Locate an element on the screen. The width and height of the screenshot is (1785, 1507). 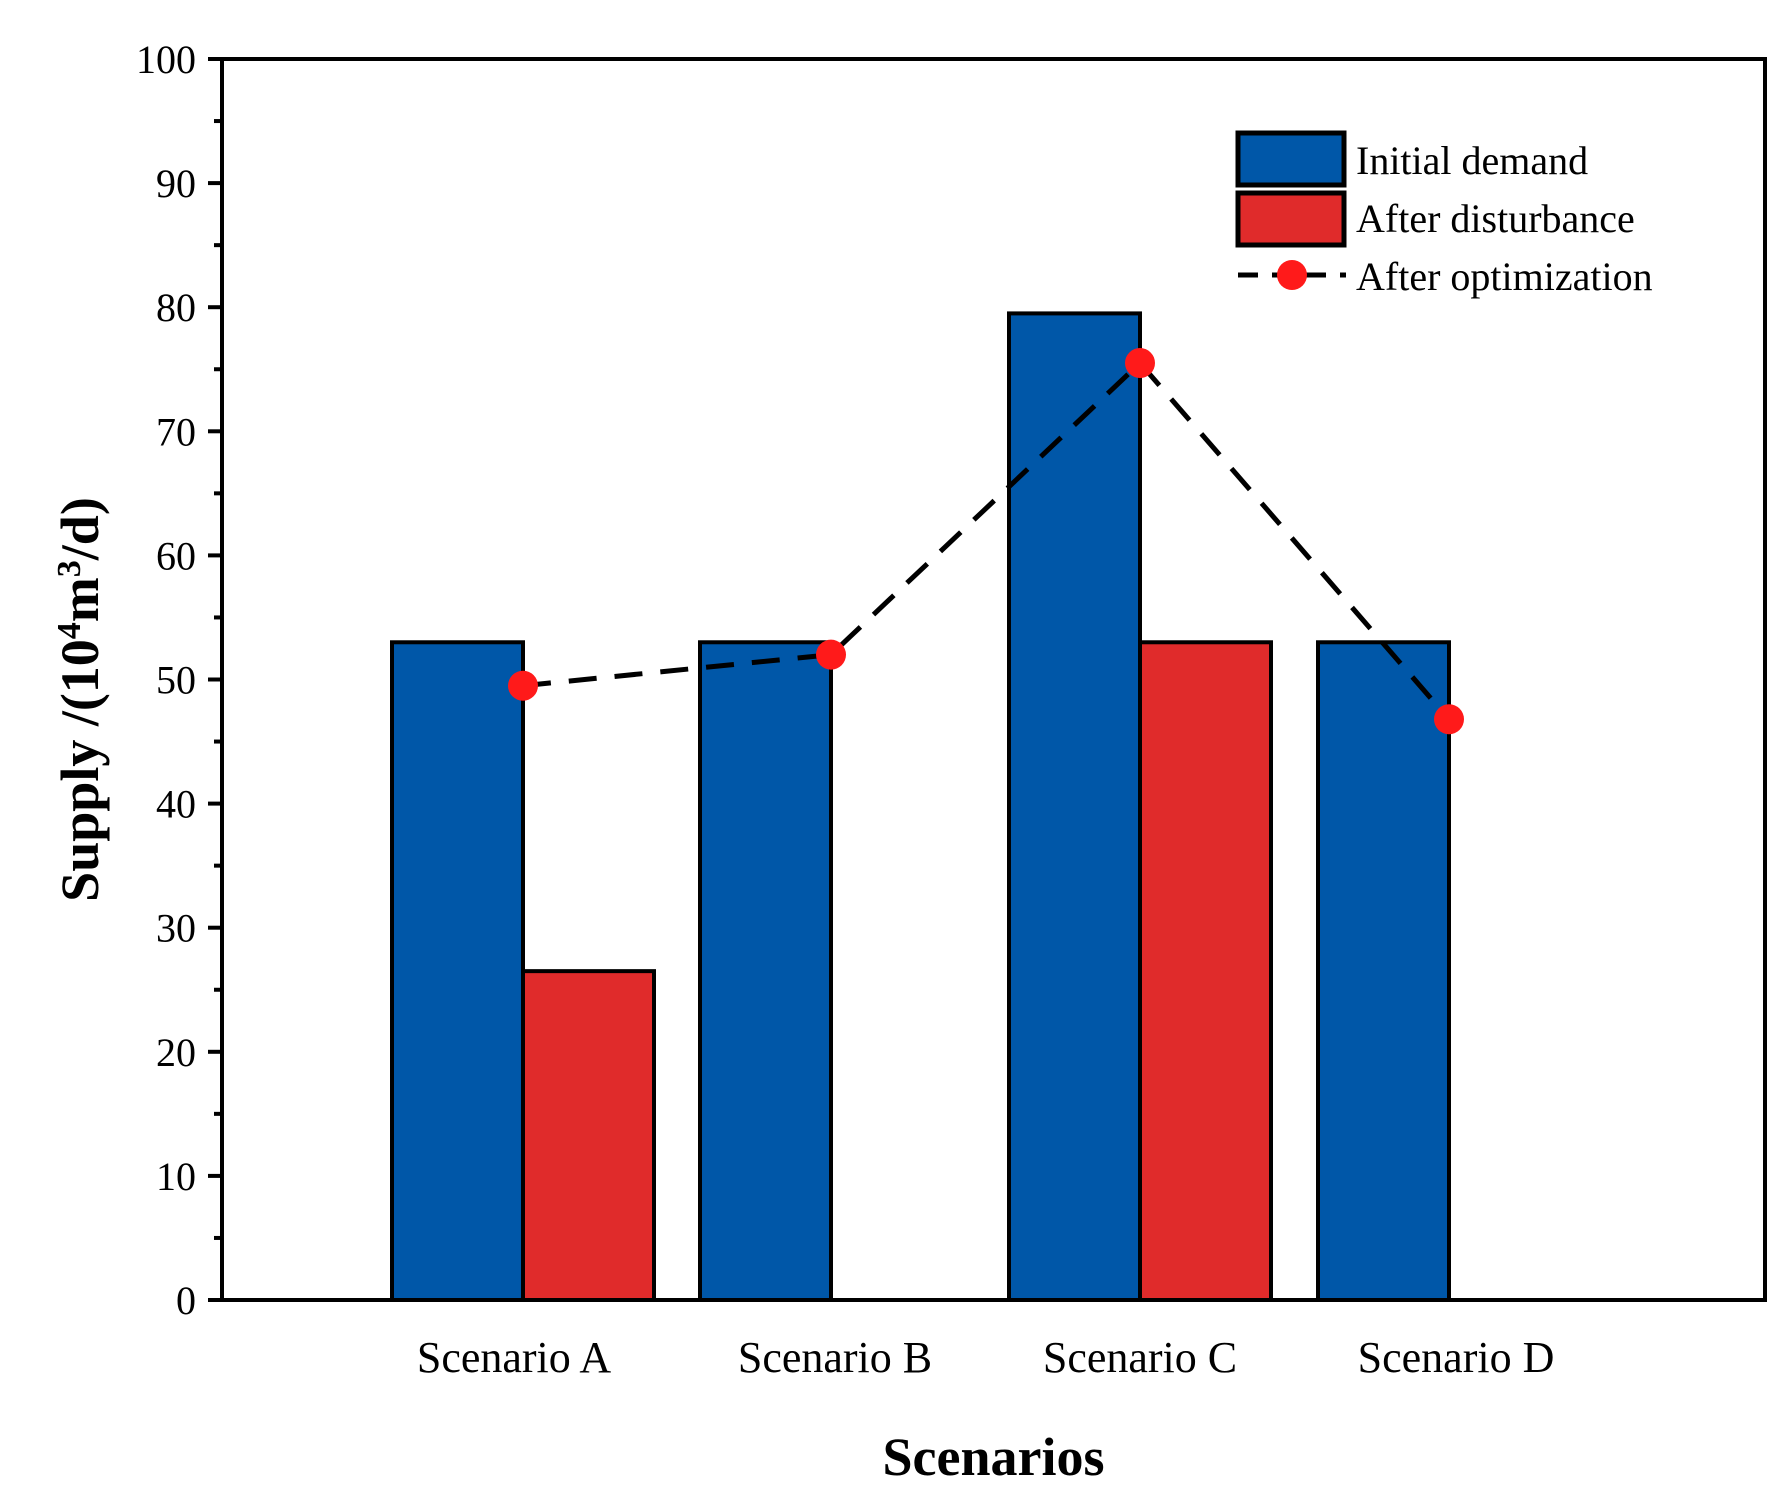
y-axis-title: Supply /(104m3/d) is located at coordinates (80, 699).